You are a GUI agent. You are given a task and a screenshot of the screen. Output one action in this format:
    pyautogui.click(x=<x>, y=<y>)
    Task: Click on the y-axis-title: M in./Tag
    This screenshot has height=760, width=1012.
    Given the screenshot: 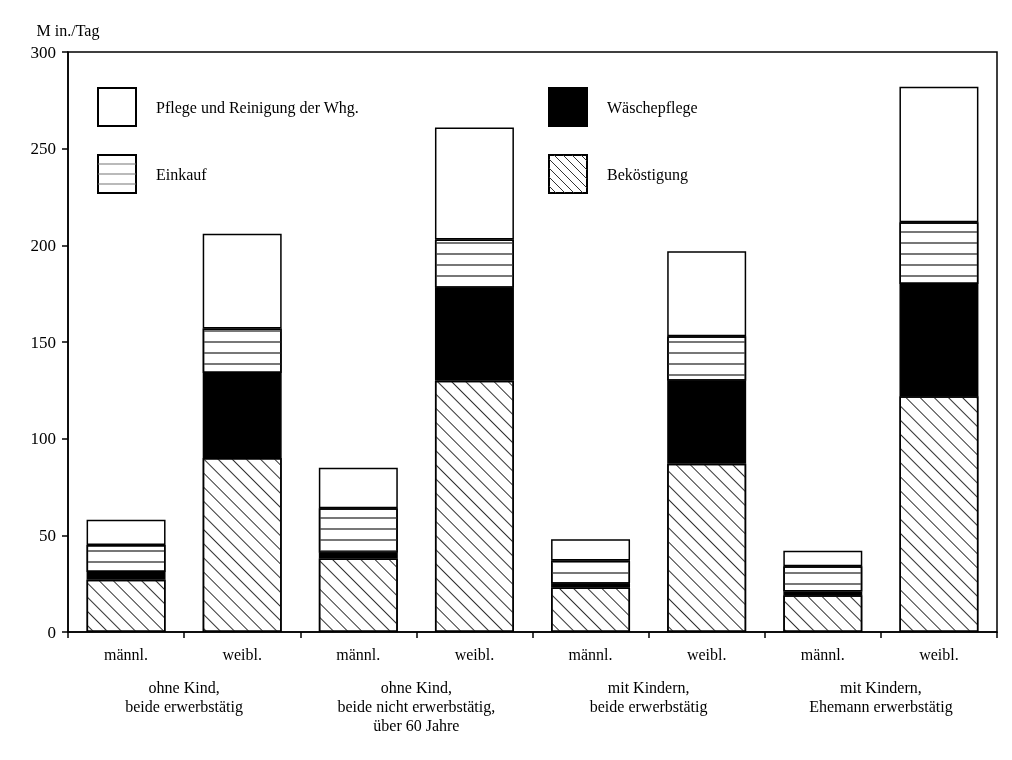 What is the action you would take?
    pyautogui.click(x=68, y=30)
    